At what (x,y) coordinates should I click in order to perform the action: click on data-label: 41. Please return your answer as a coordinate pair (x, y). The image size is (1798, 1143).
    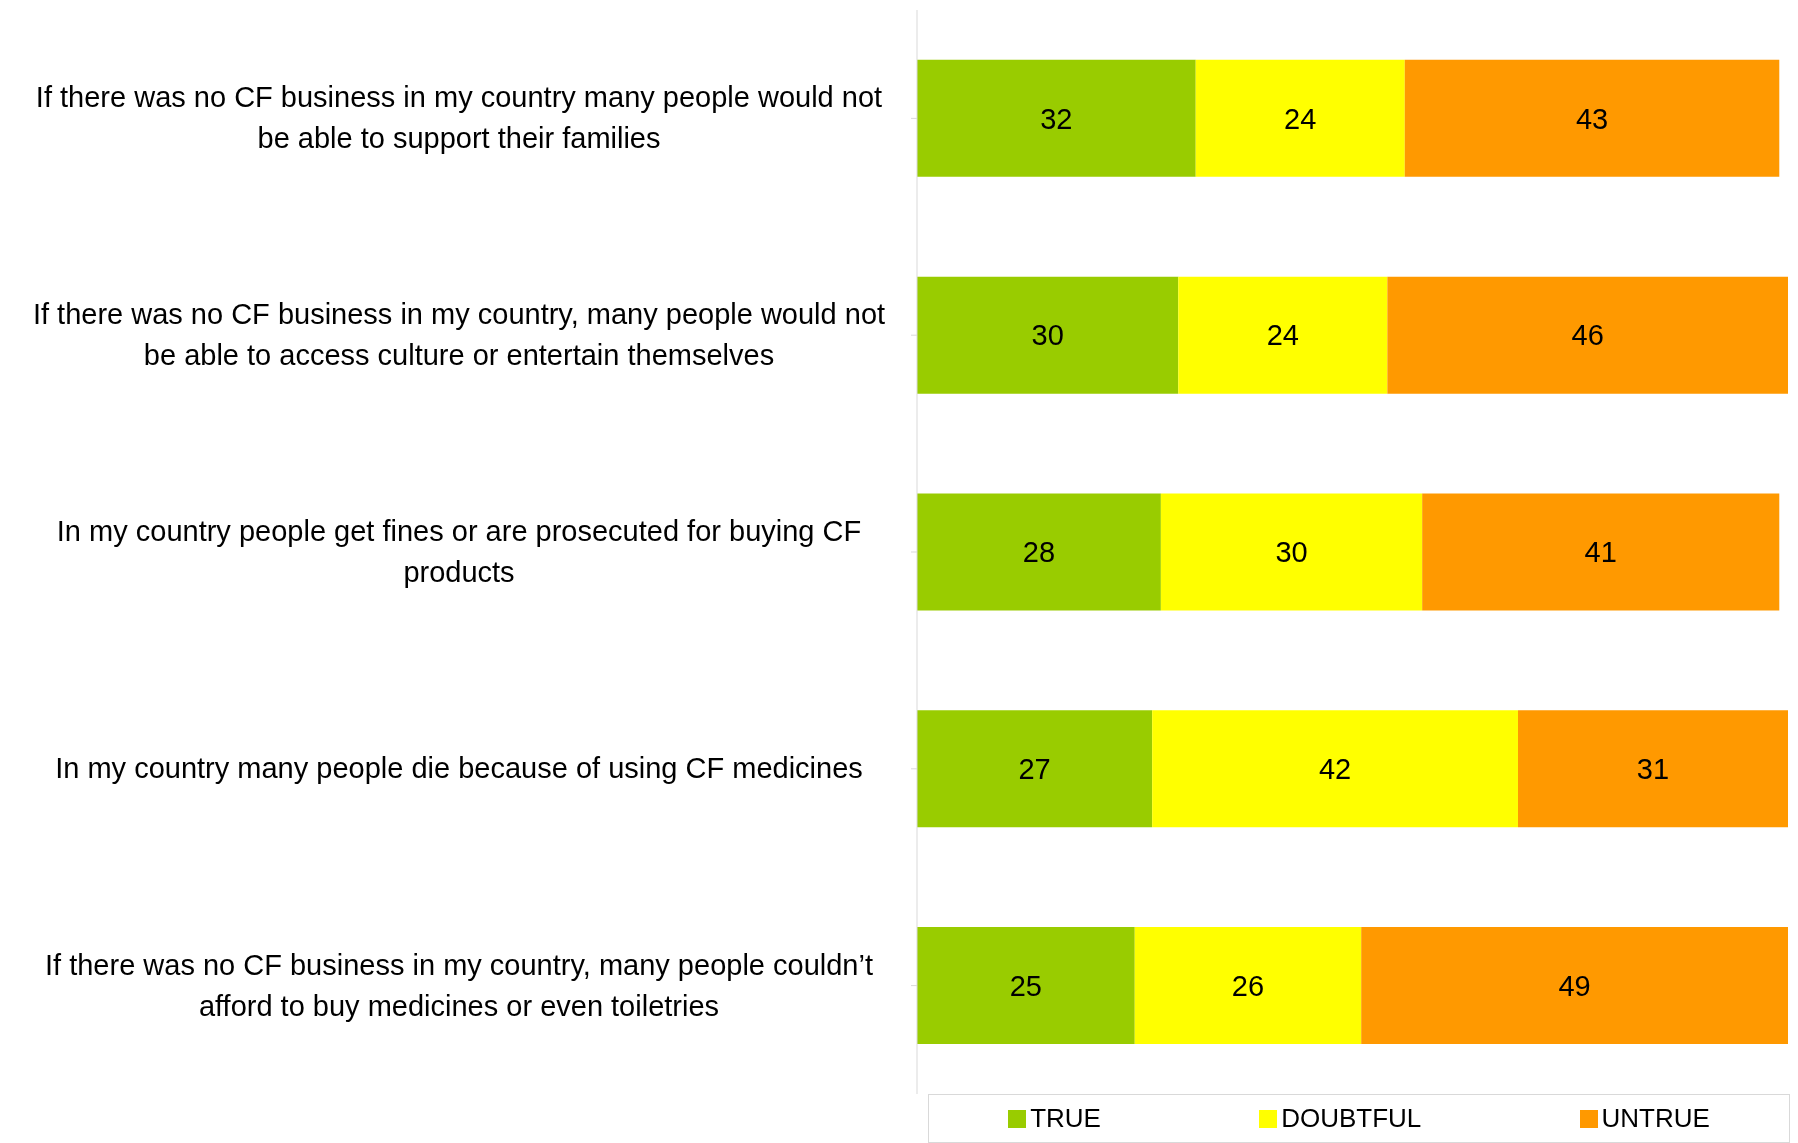
    Looking at the image, I should click on (1600, 552).